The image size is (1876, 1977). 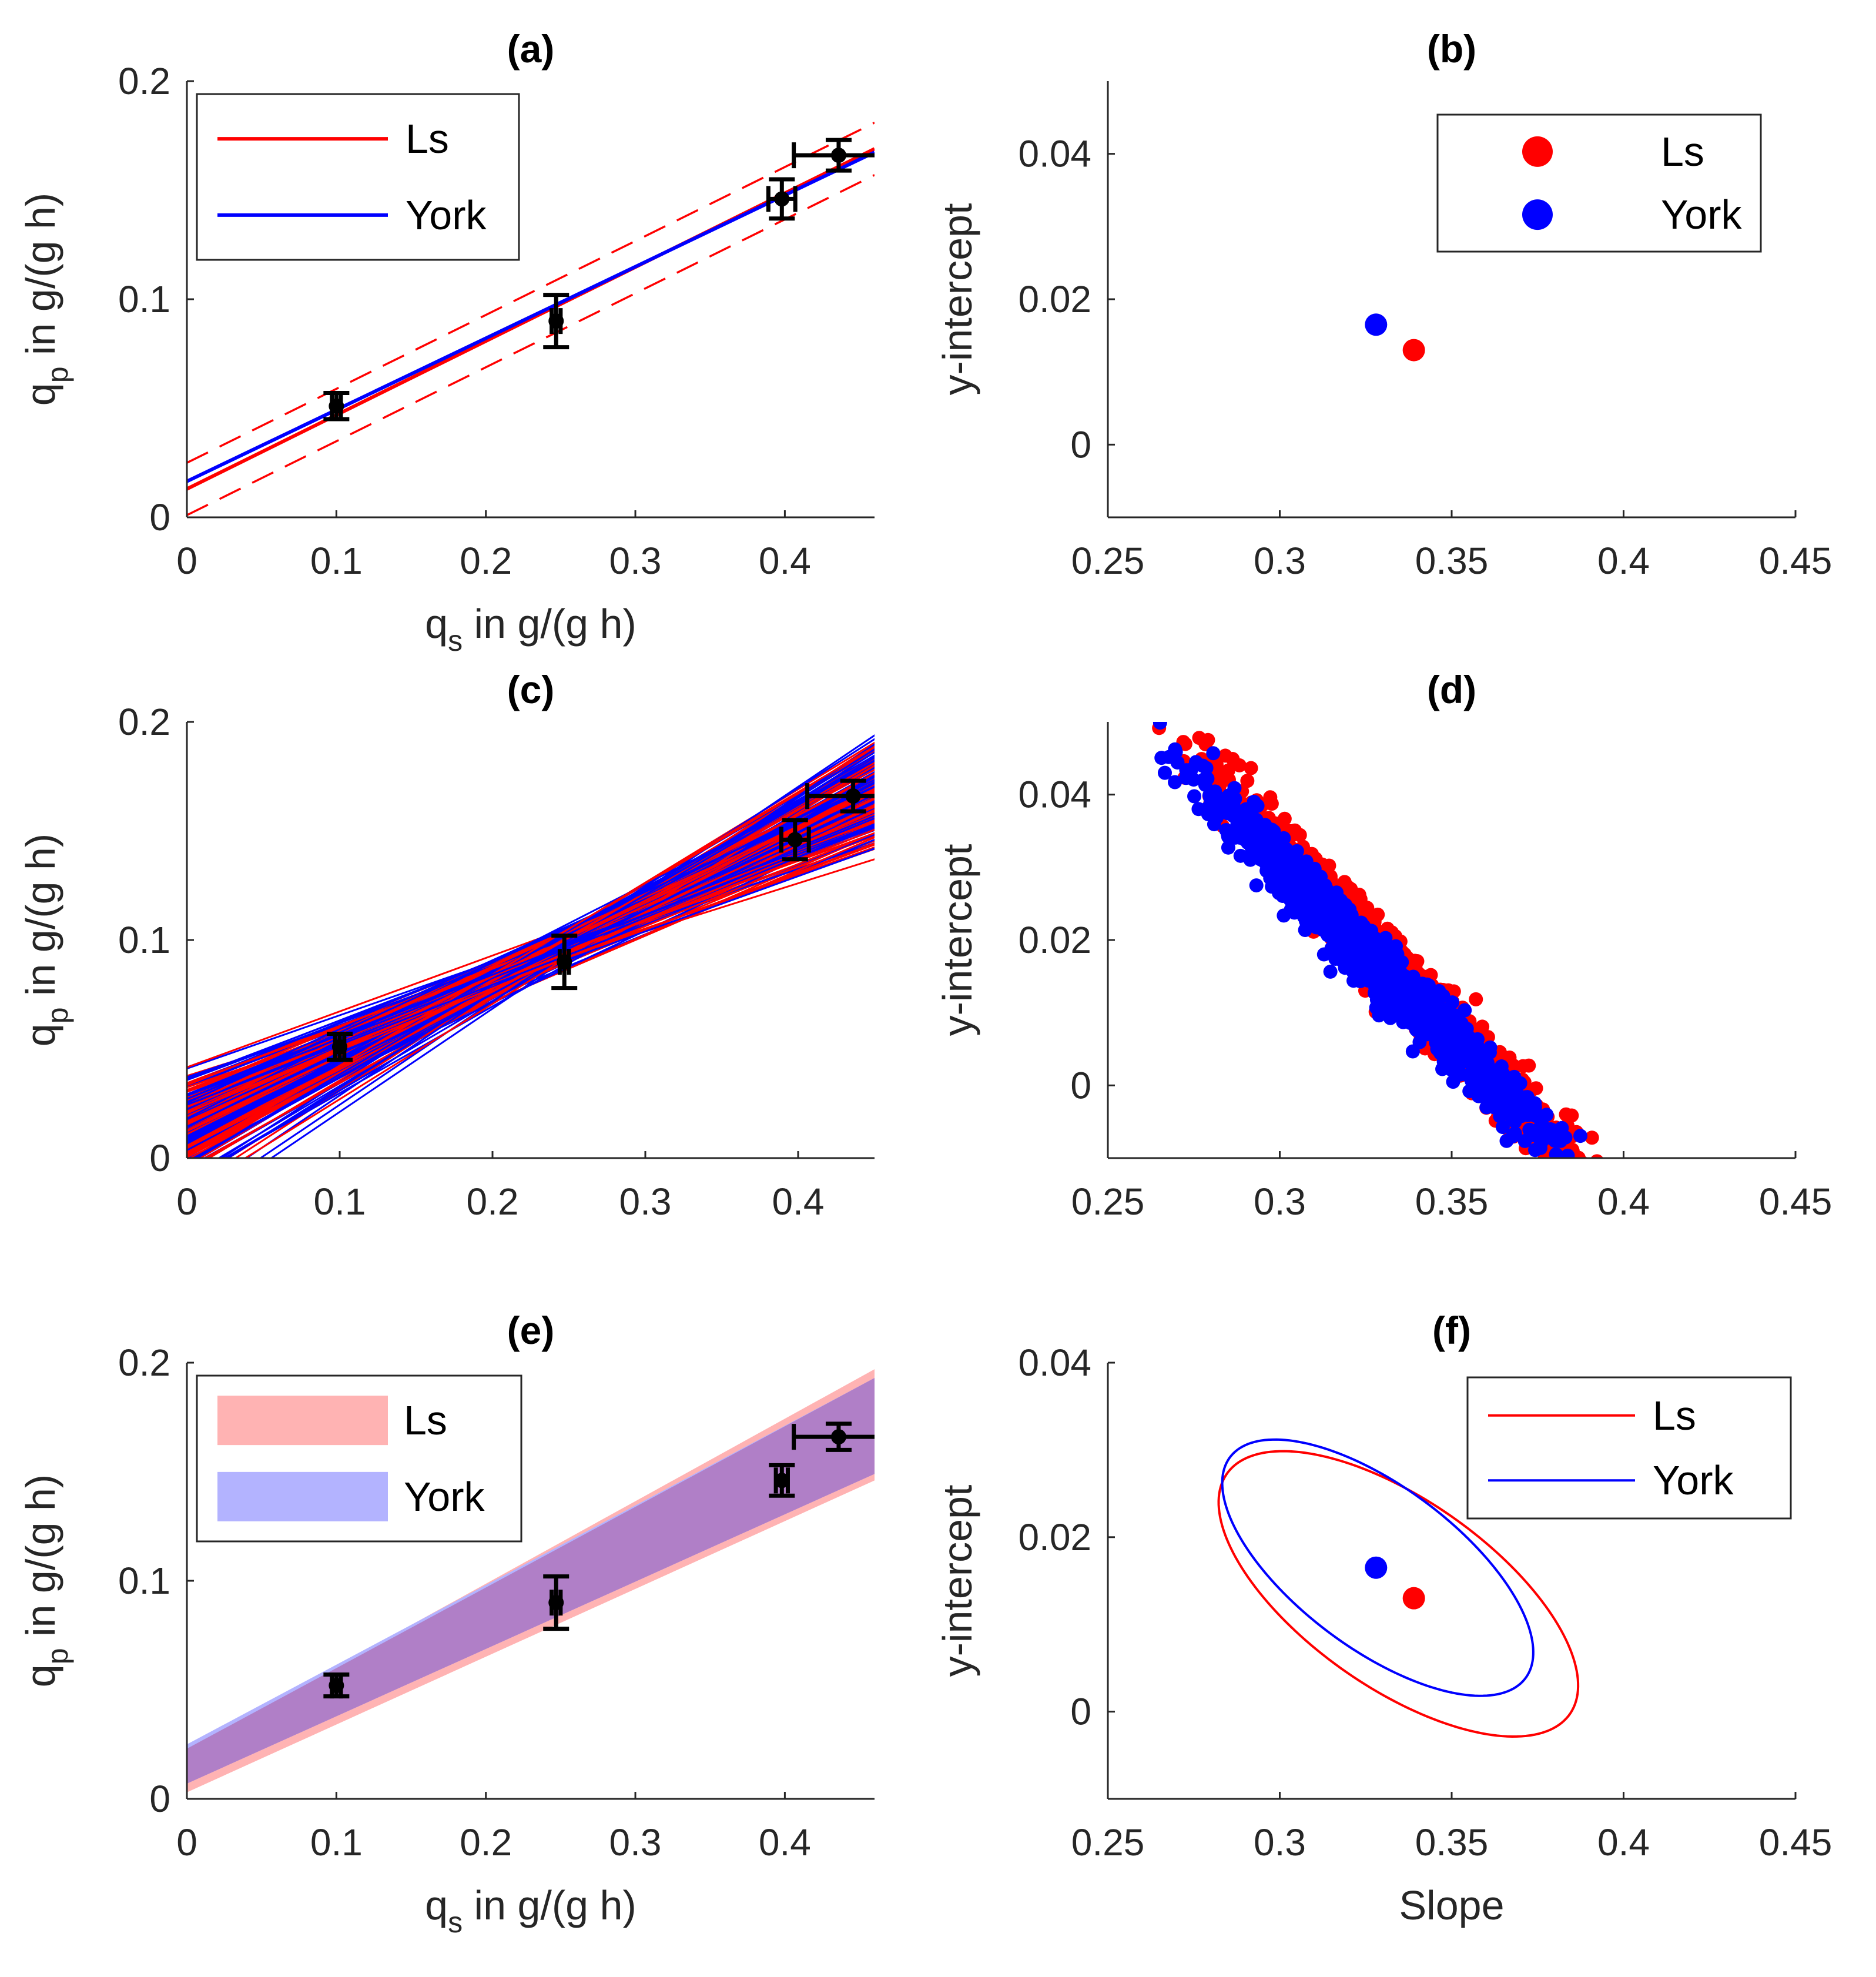 What do you see at coordinates (303, 1496) in the screenshot?
I see `legend-patch-symbol` at bounding box center [303, 1496].